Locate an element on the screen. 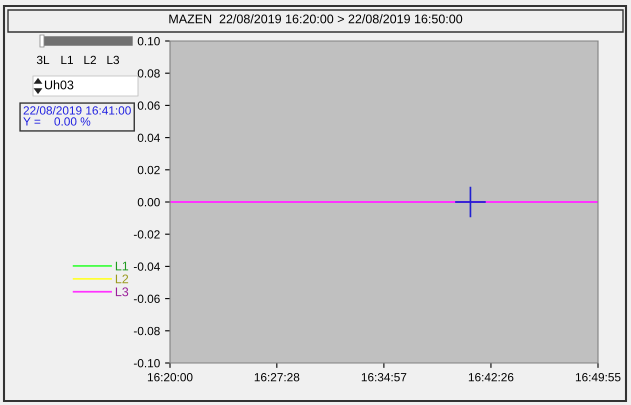  x-tick-label: 16:42:26 is located at coordinates (491, 377).